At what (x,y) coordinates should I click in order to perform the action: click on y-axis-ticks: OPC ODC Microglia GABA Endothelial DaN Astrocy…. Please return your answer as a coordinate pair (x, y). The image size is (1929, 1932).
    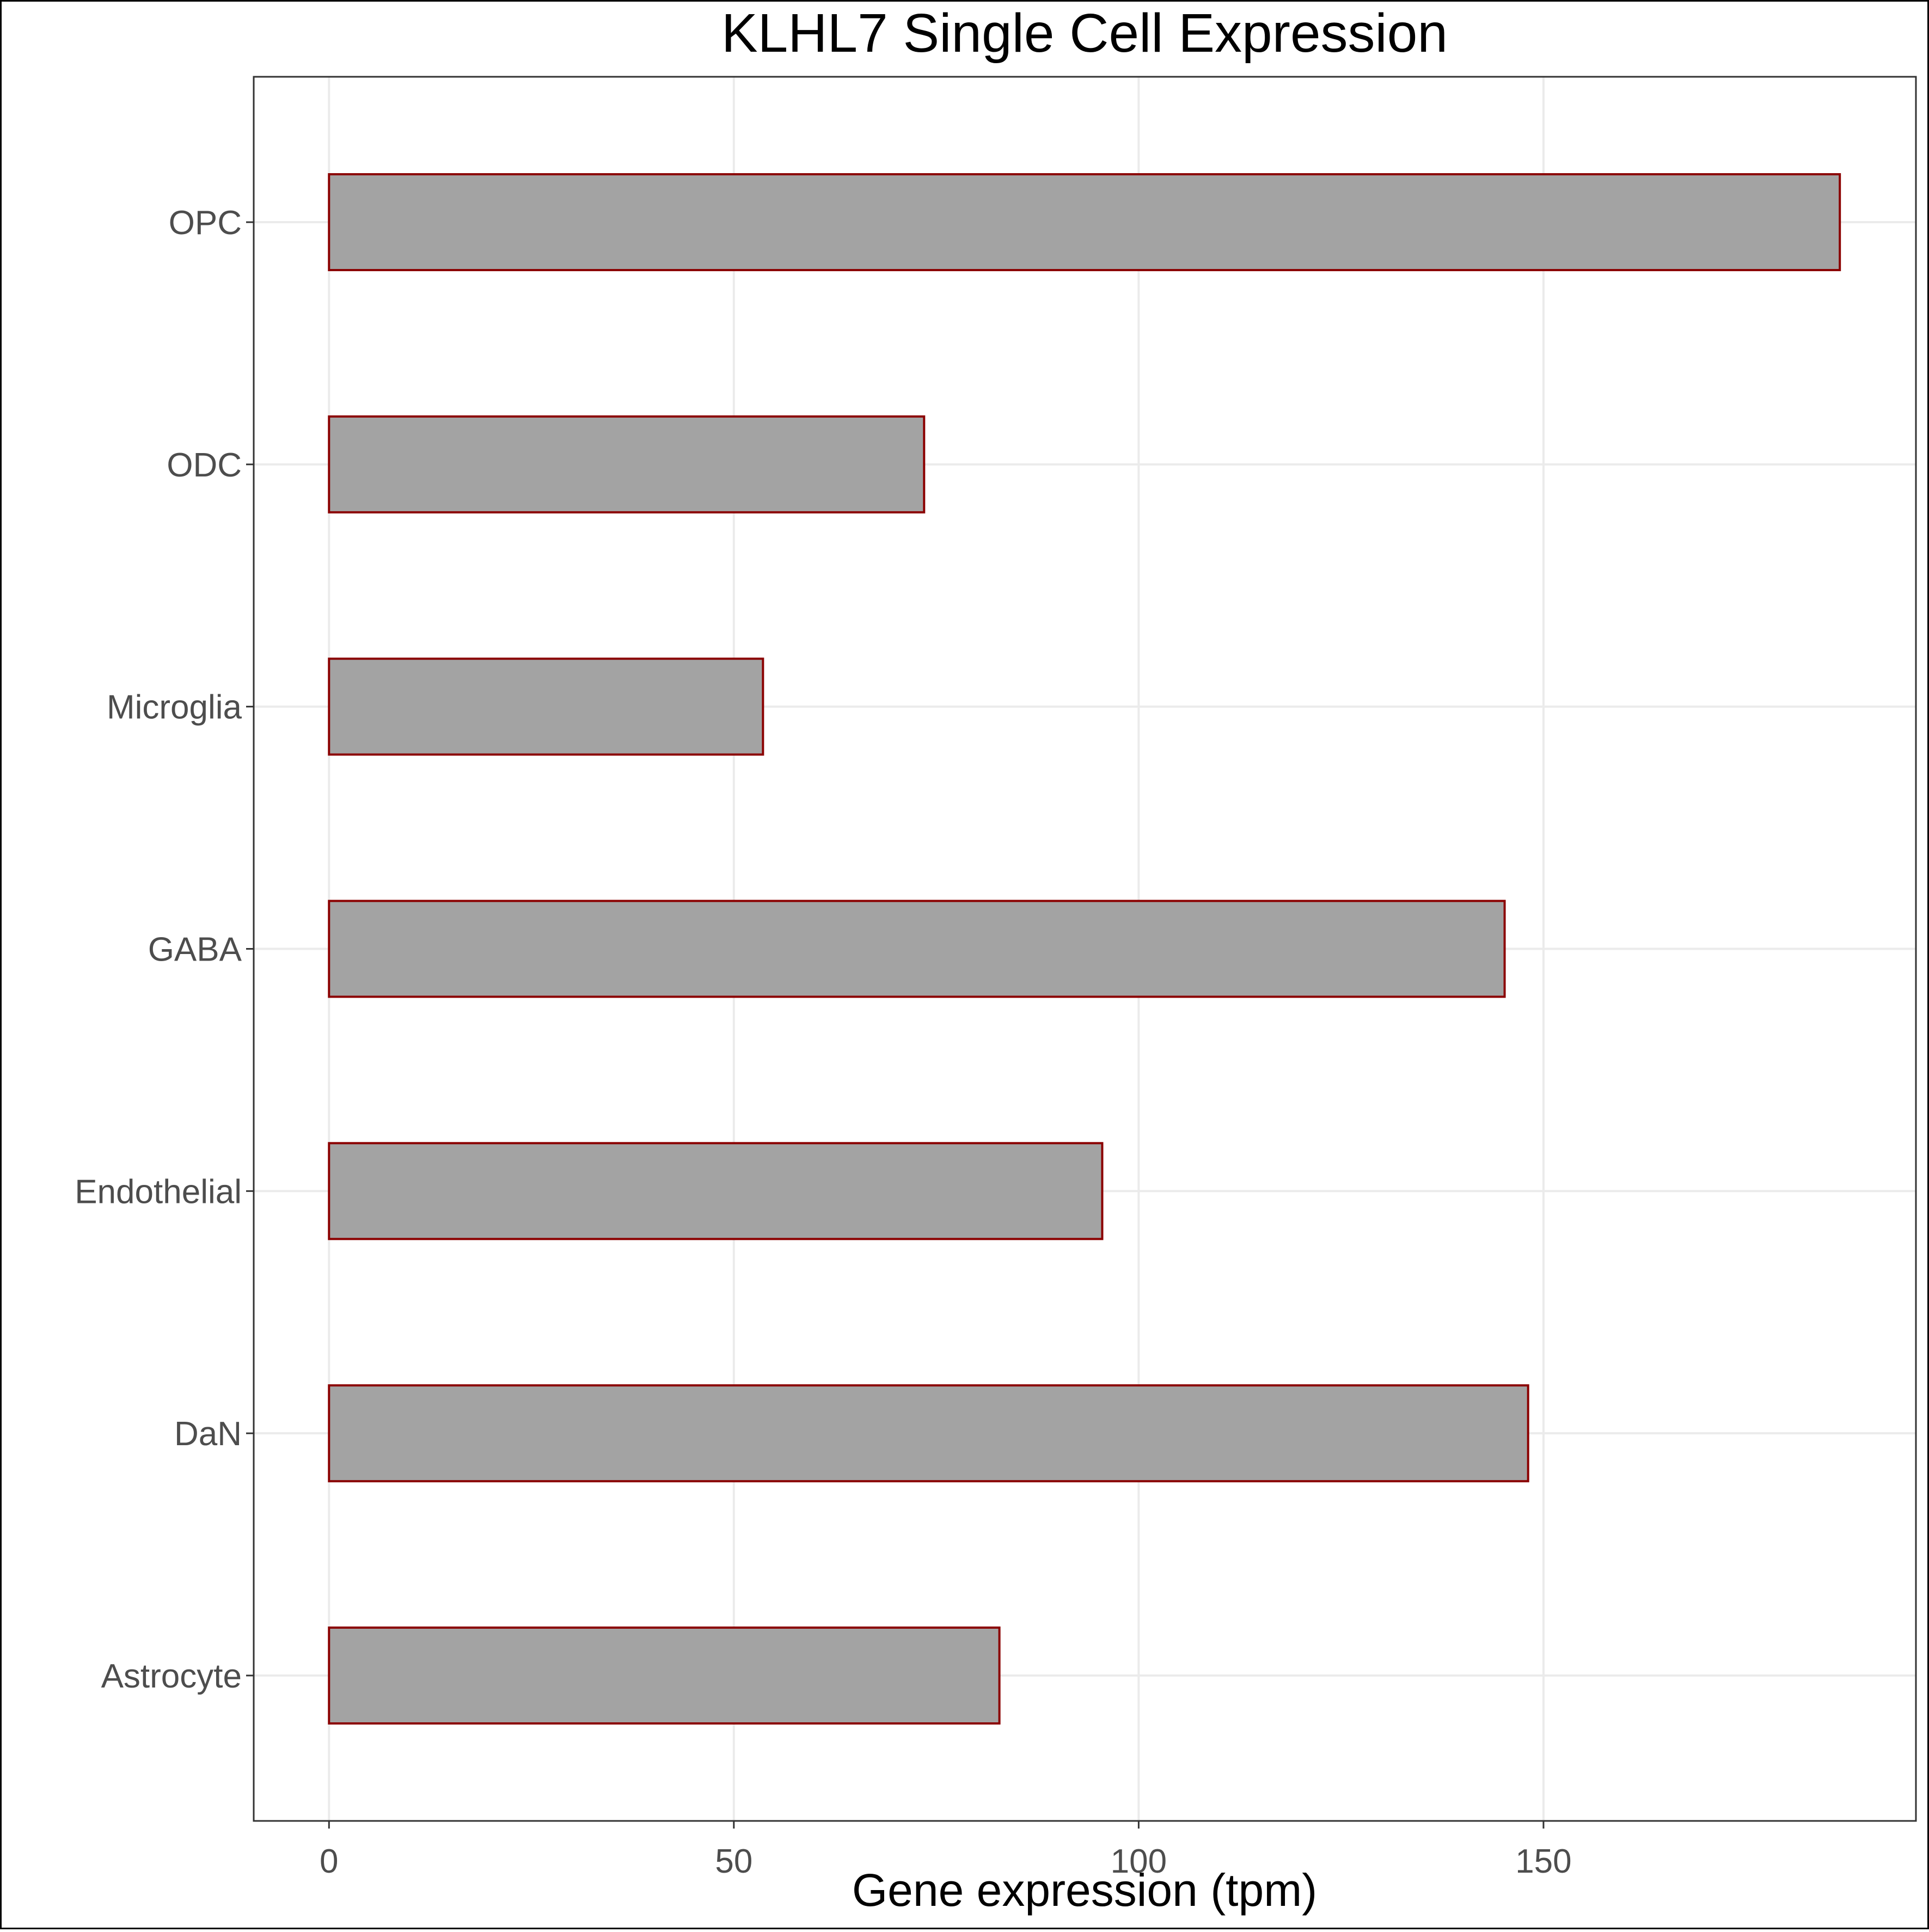
    Looking at the image, I should click on (164, 950).